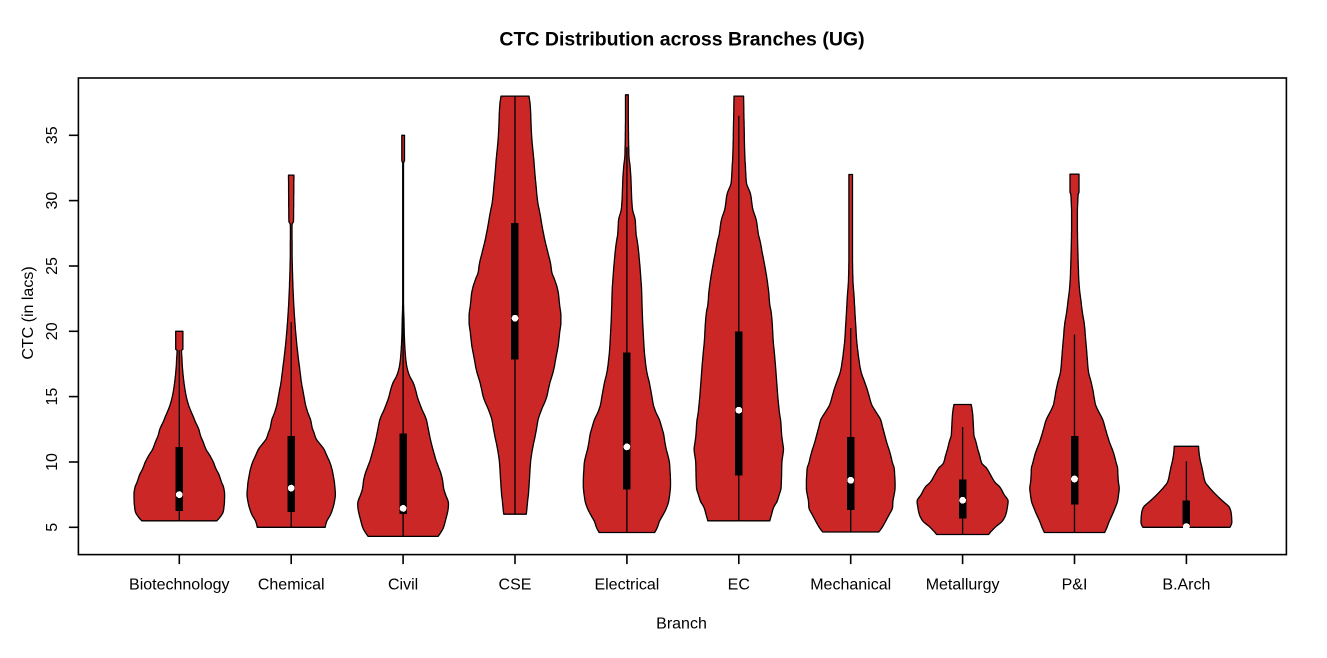 Image resolution: width=1327 pixels, height=658 pixels. Describe the element at coordinates (403, 585) in the screenshot. I see `svg-text: Civil` at that location.